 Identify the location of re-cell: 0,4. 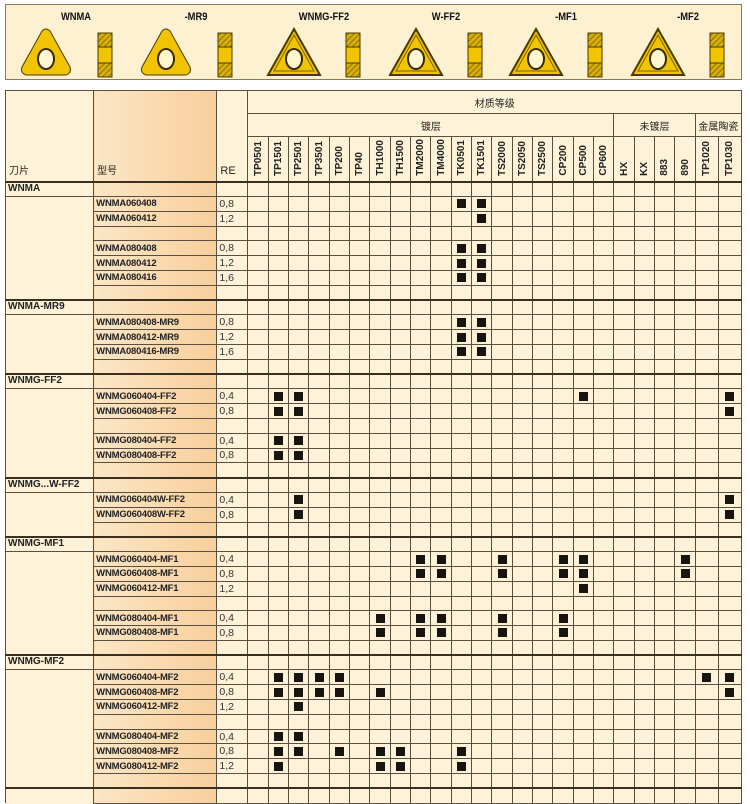
(232, 618).